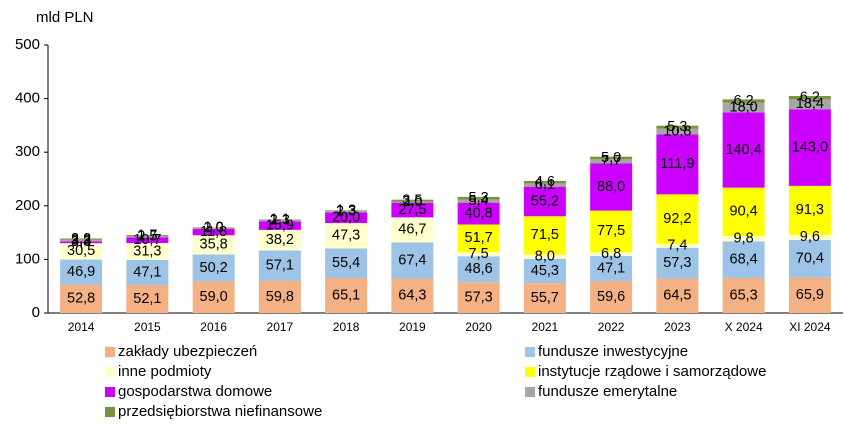 Image resolution: width=857 pixels, height=424 pixels. Describe the element at coordinates (478, 327) in the screenshot. I see `x-tick-label: 2020` at that location.